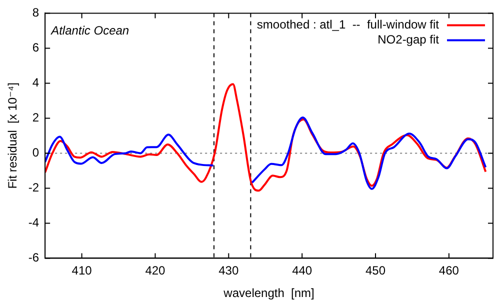  What do you see at coordinates (82, 271) in the screenshot?
I see `x-tick-label: 410` at bounding box center [82, 271].